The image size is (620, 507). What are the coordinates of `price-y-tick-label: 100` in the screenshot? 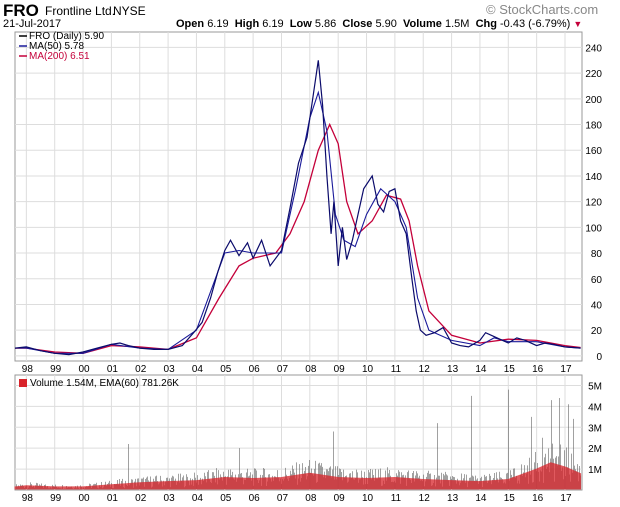 It's located at (593, 228).